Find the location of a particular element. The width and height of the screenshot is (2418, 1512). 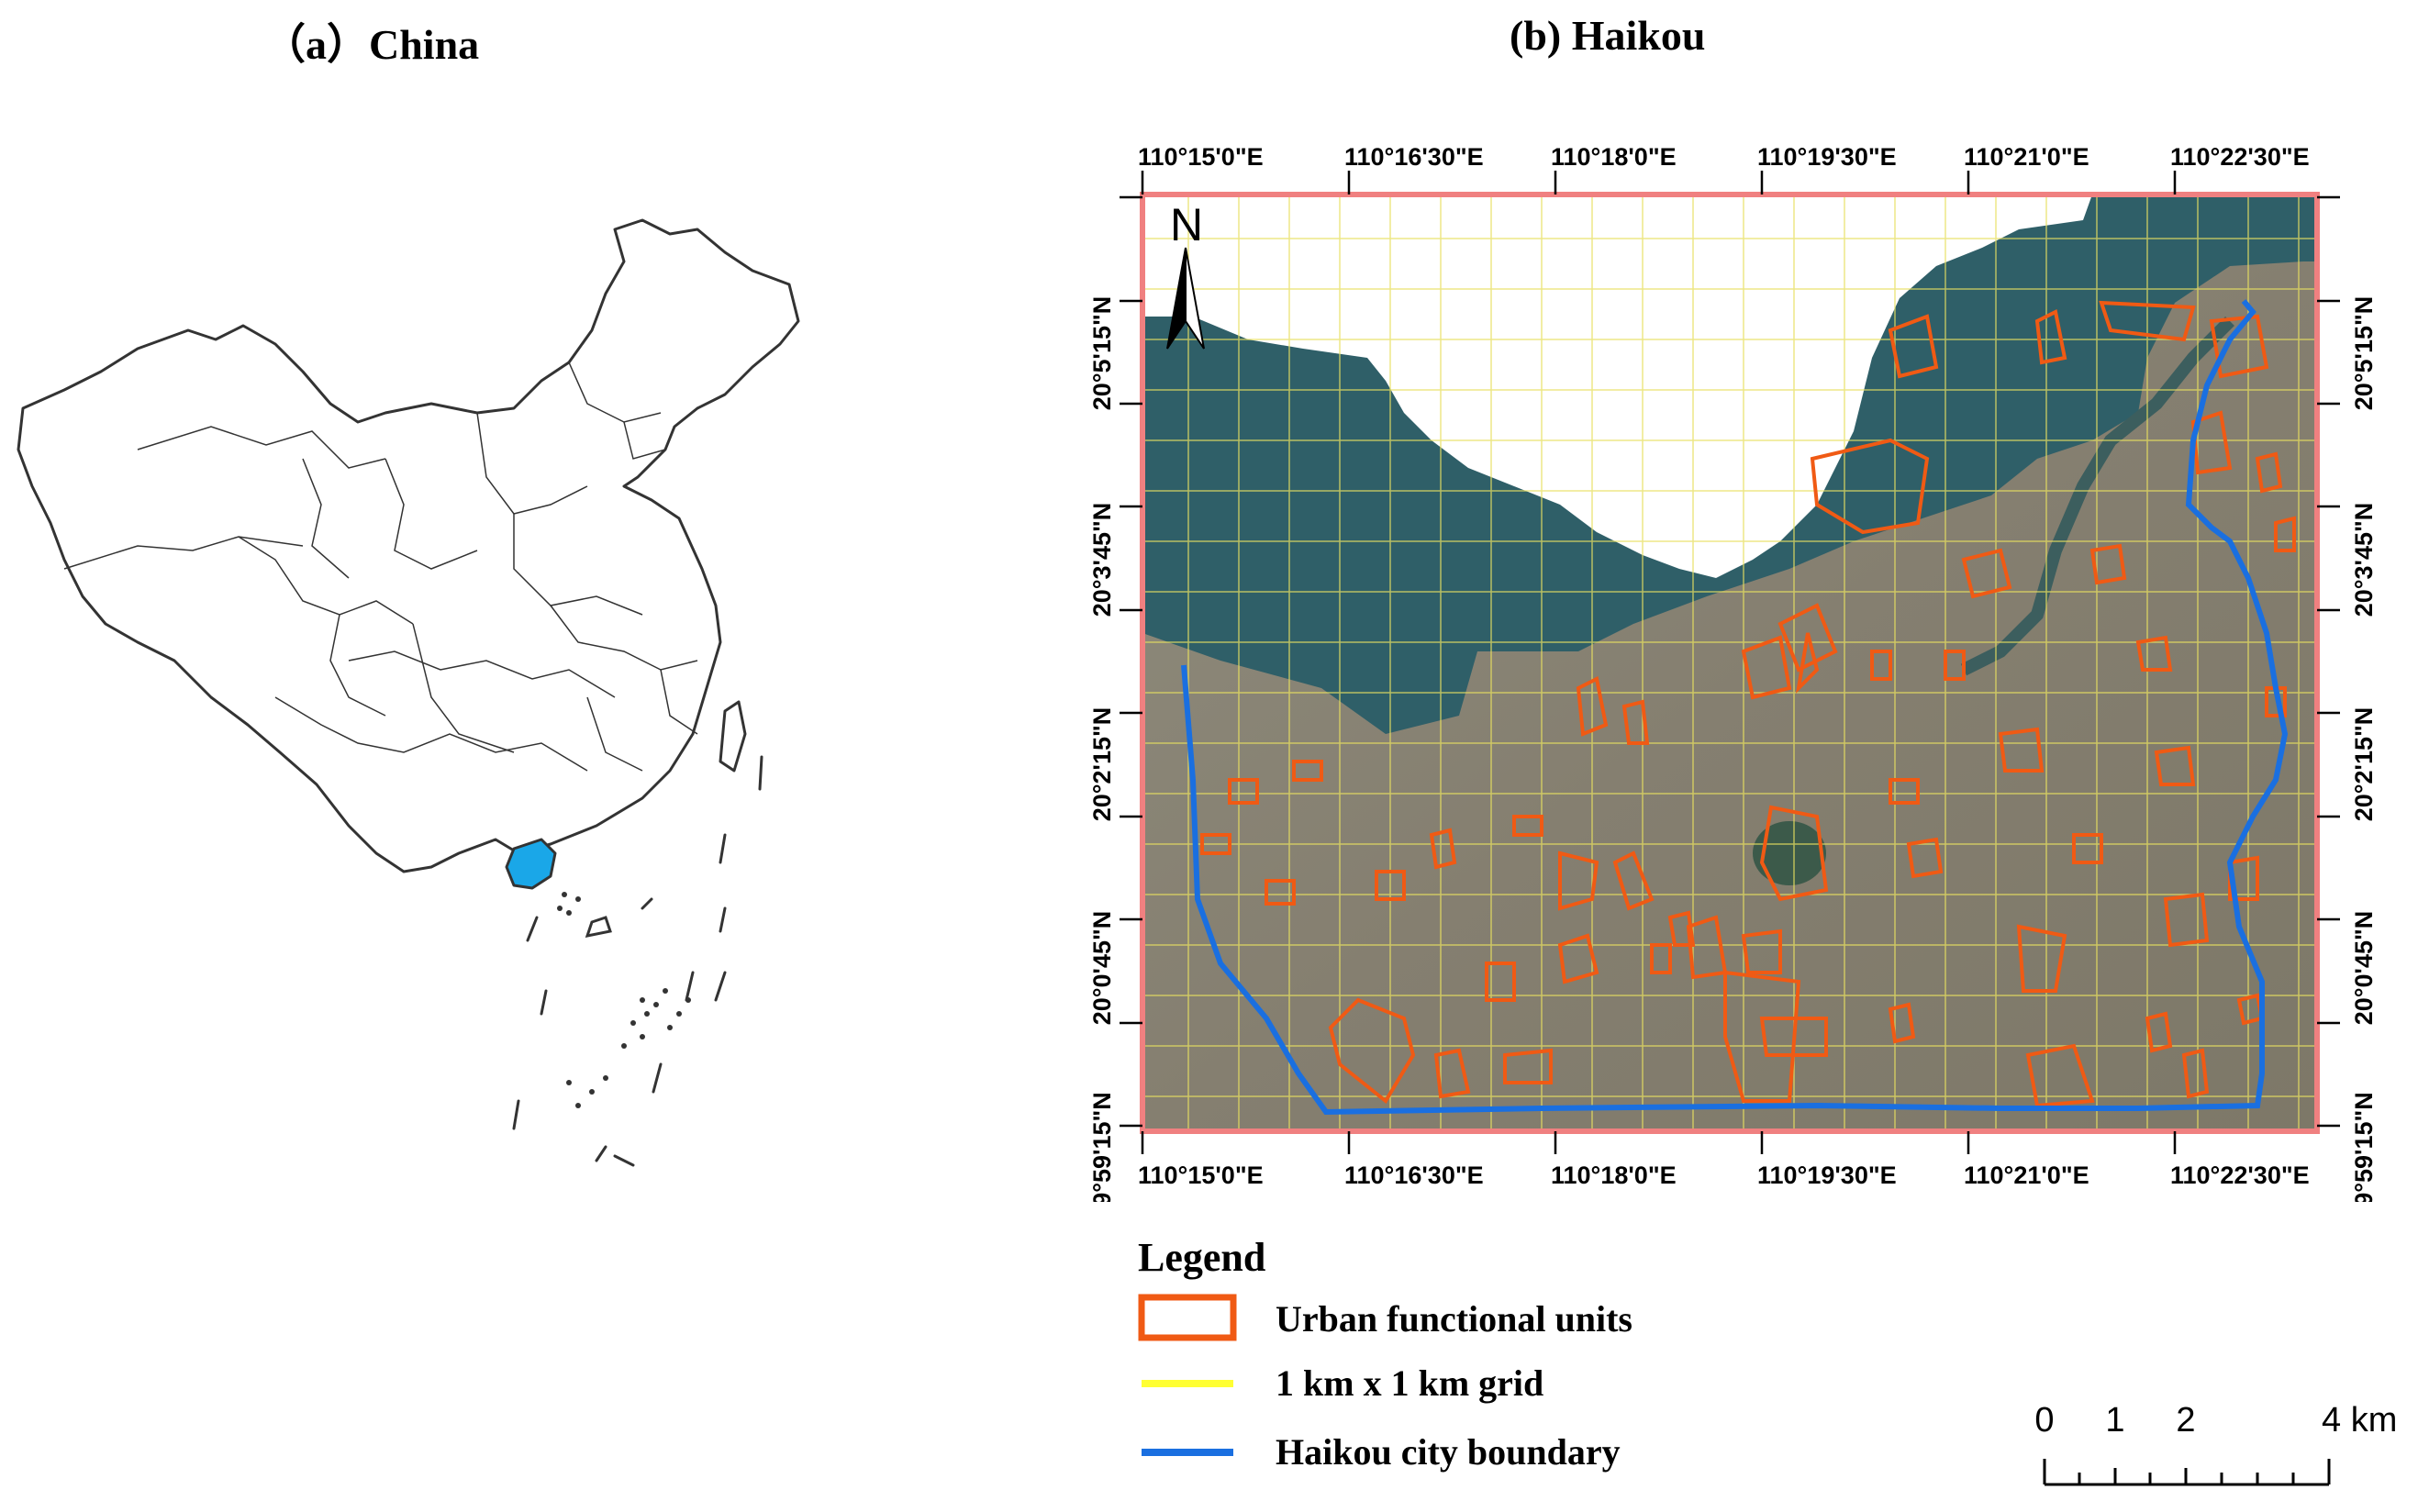

legend-item-grid: 1 km x 1 km grid is located at coordinates (1459, 1385).